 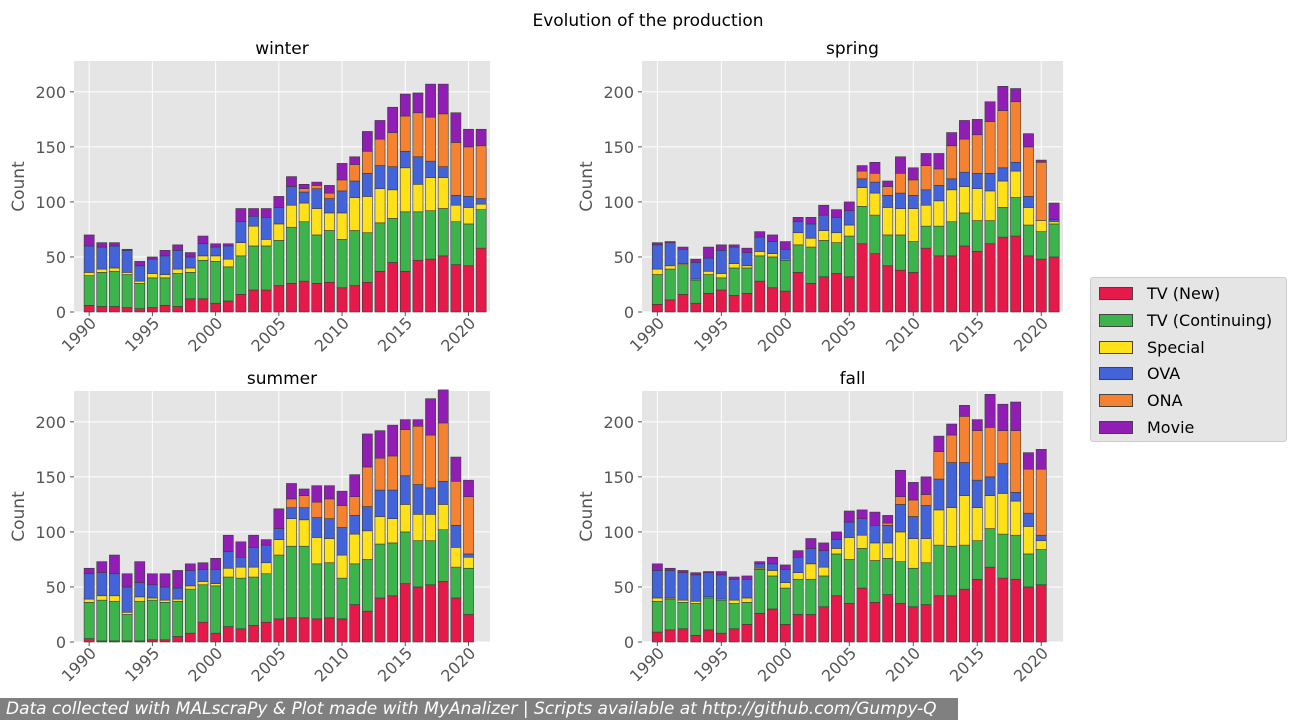 I want to click on legend-item-ova: OVA, so click(x=1139, y=373).